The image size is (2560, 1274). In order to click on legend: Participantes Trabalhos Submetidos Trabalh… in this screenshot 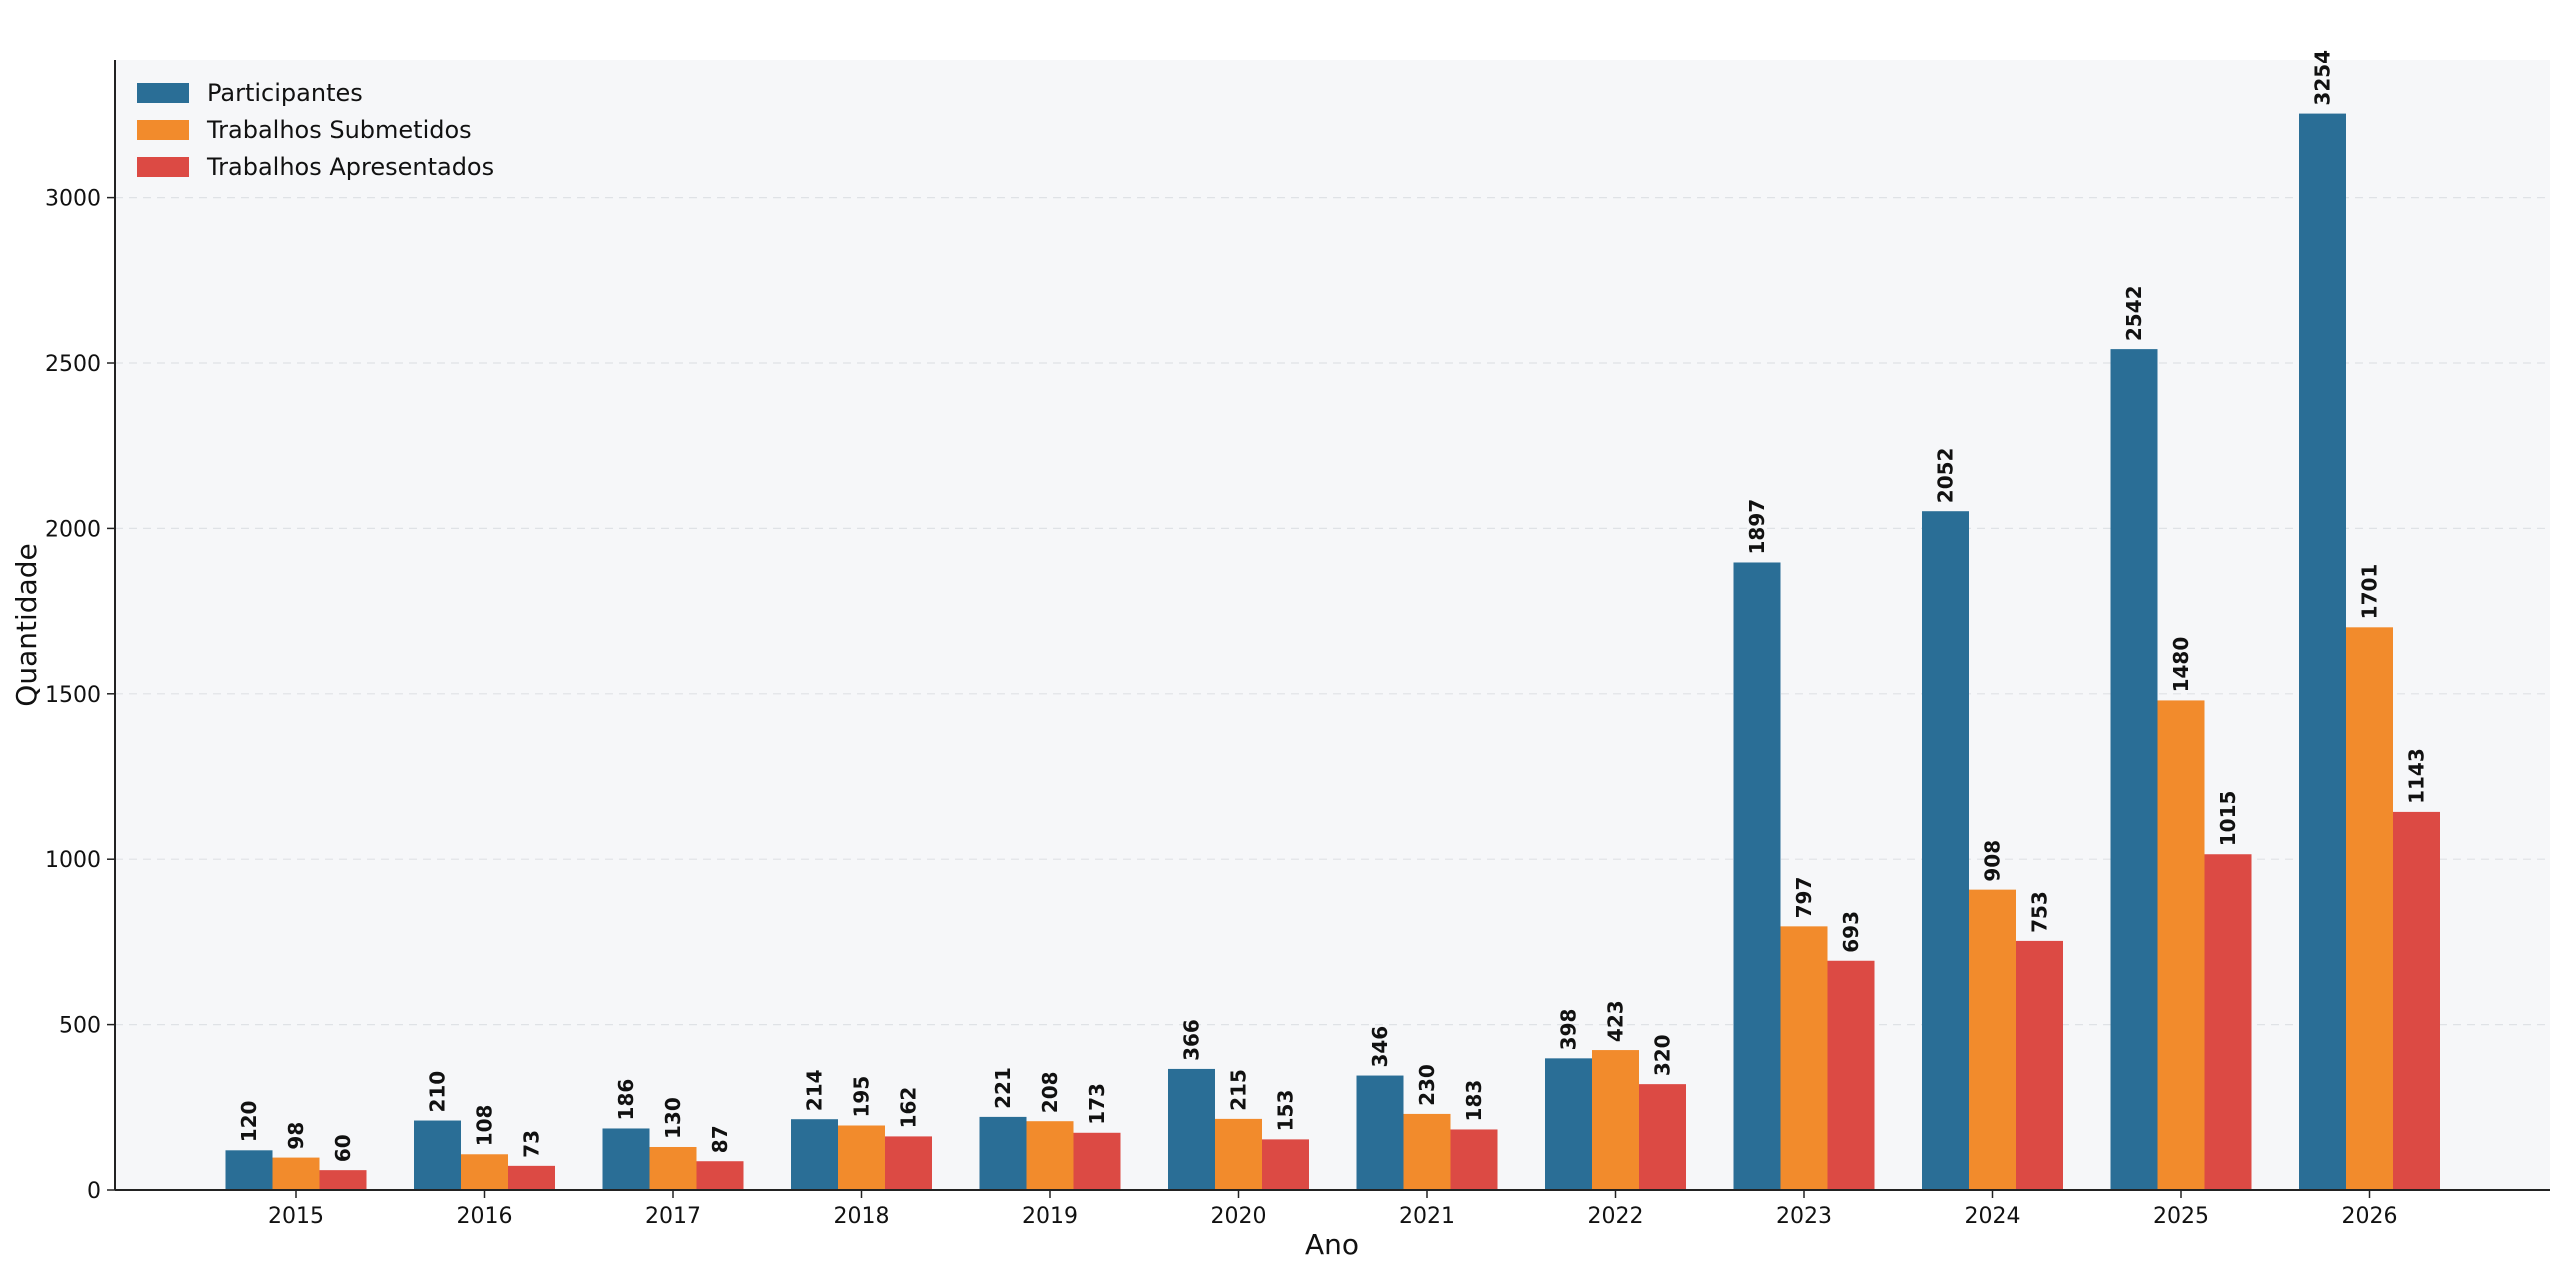, I will do `click(315, 130)`.